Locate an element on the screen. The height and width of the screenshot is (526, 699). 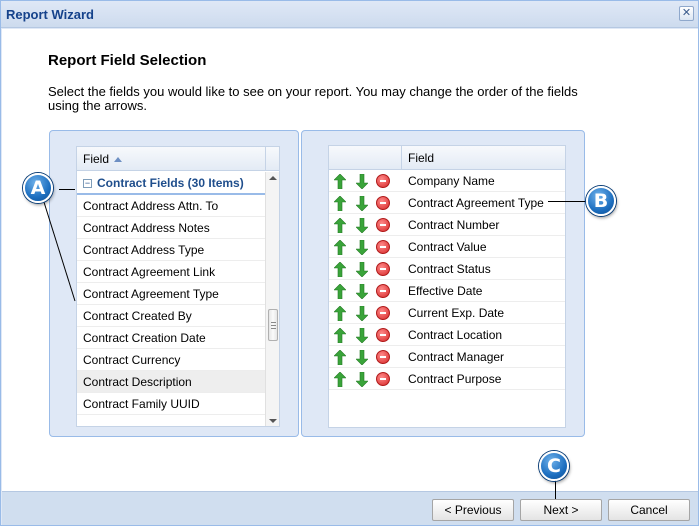
callout-a-leader-diagonal is located at coordinates (59, 250).